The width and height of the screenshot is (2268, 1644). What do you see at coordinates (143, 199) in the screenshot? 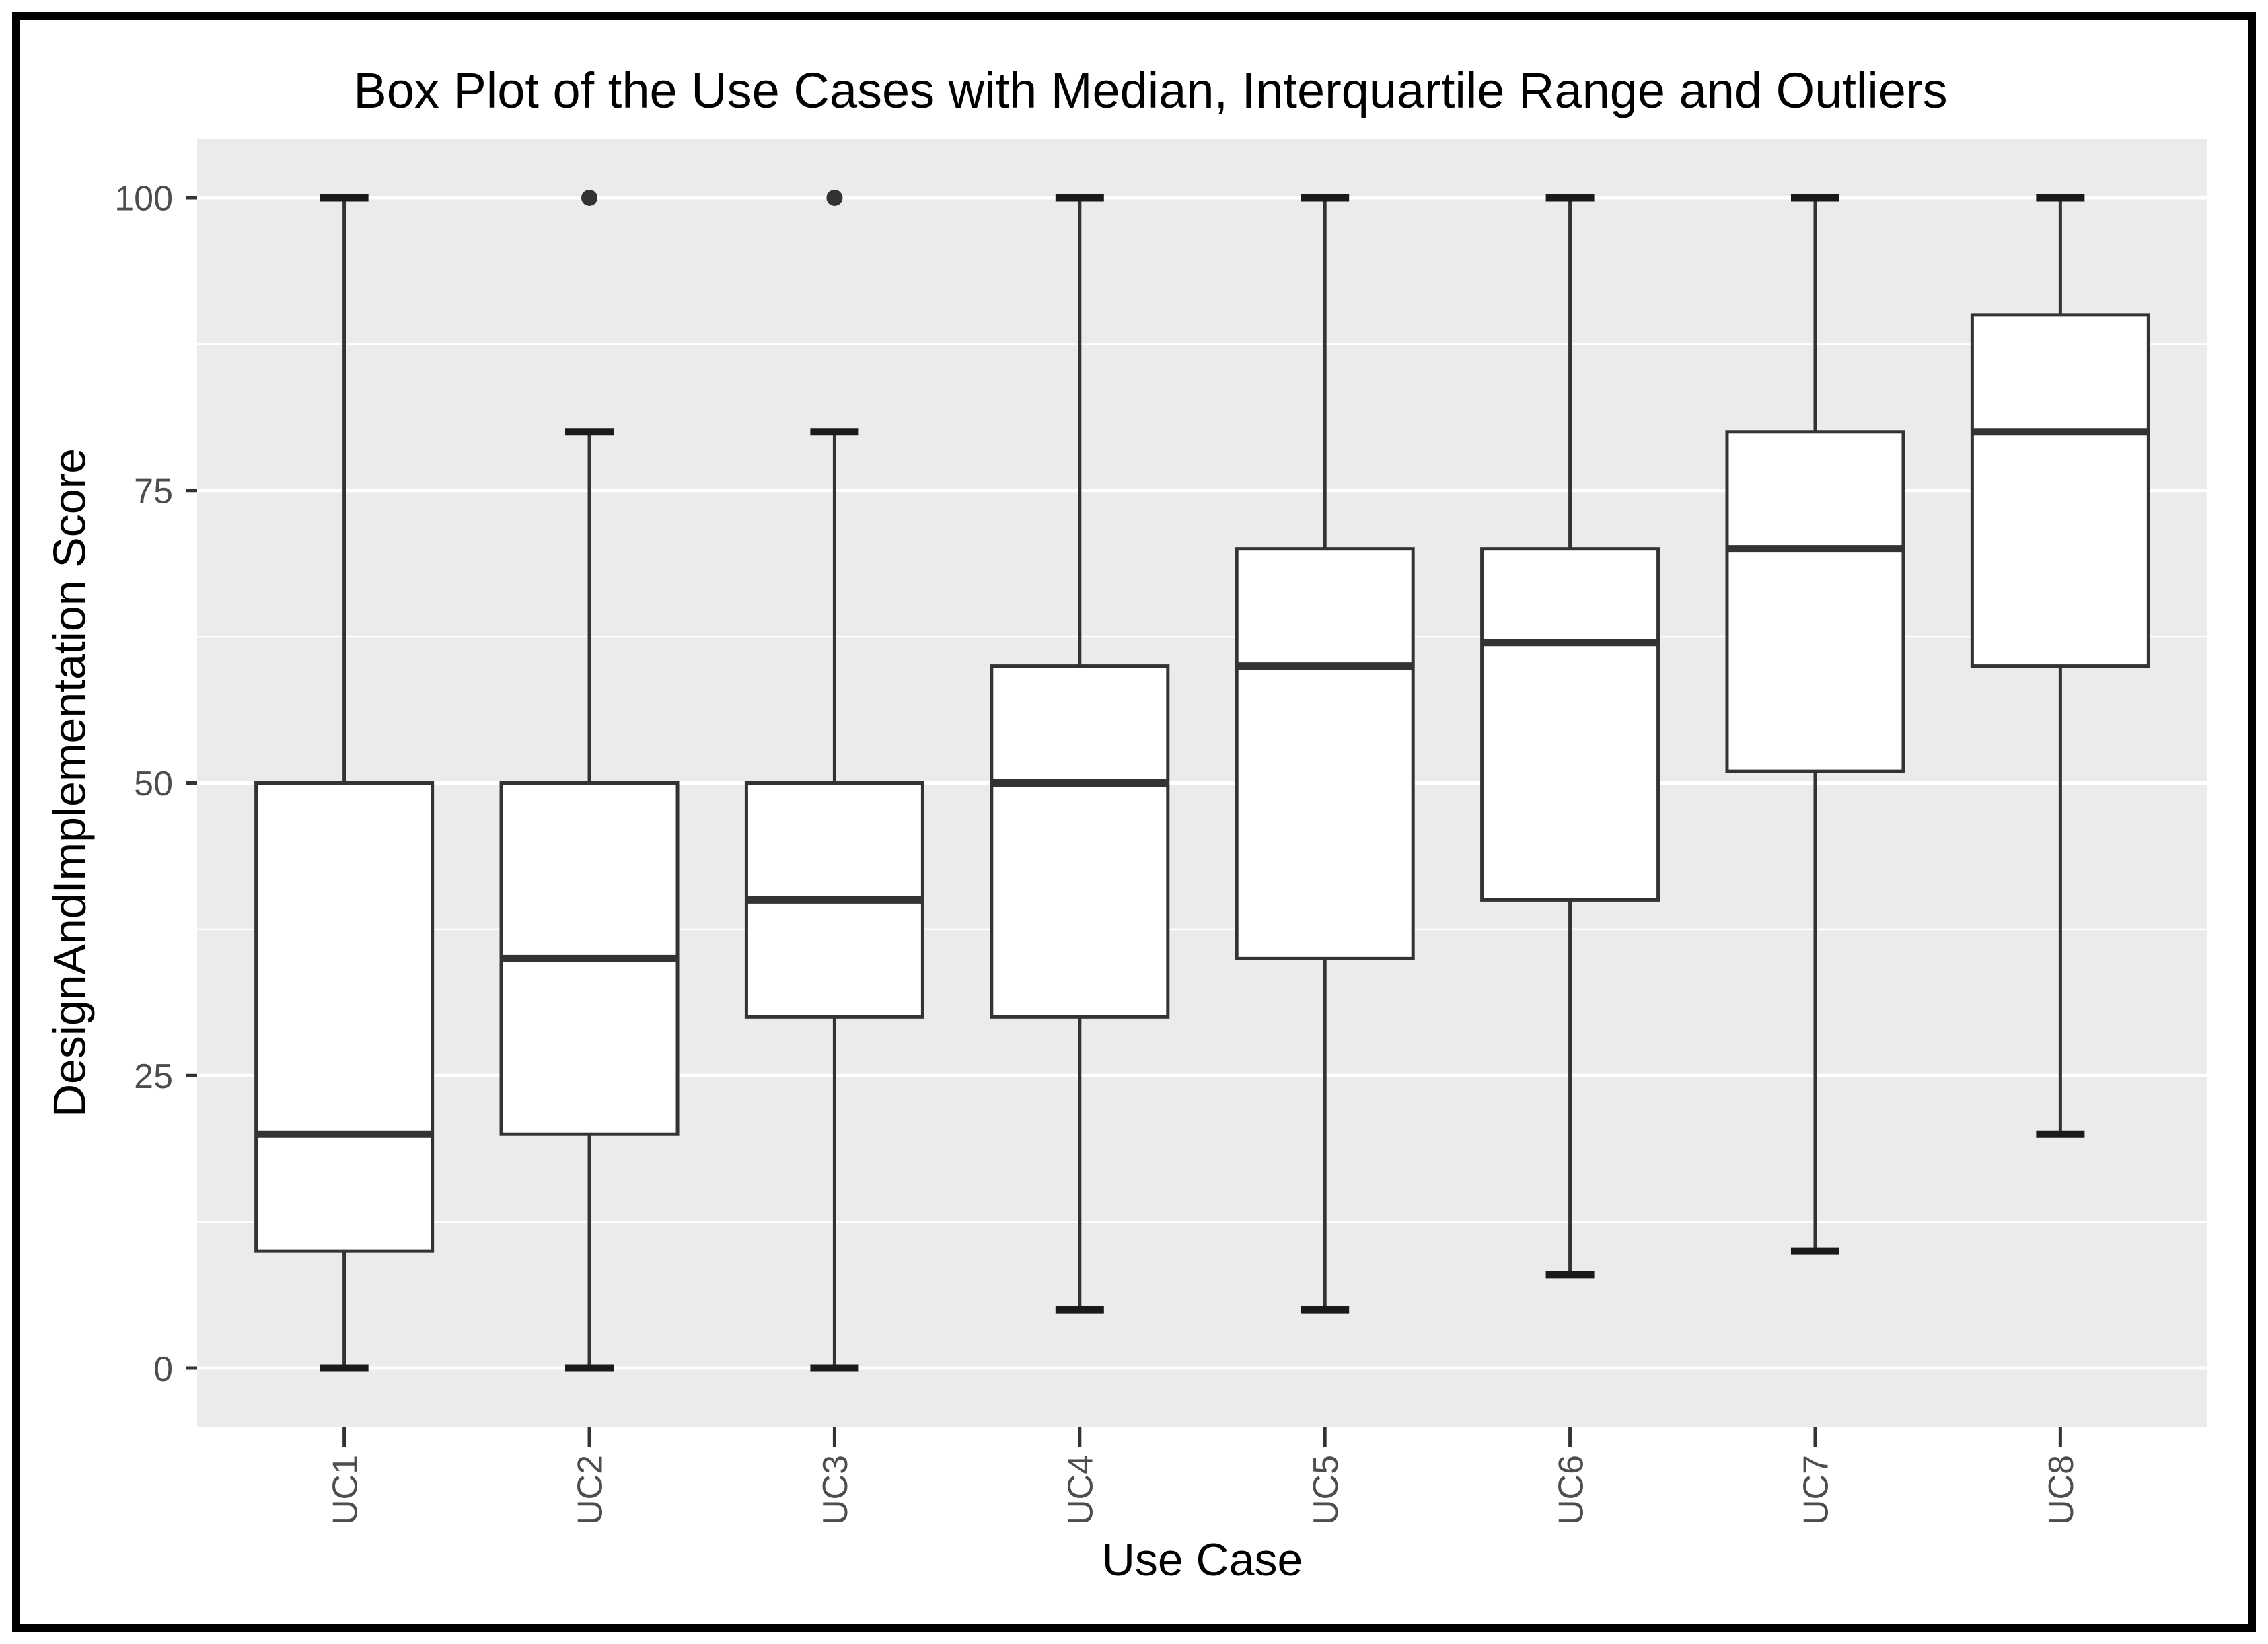
I see `y-tick-label: 100` at bounding box center [143, 199].